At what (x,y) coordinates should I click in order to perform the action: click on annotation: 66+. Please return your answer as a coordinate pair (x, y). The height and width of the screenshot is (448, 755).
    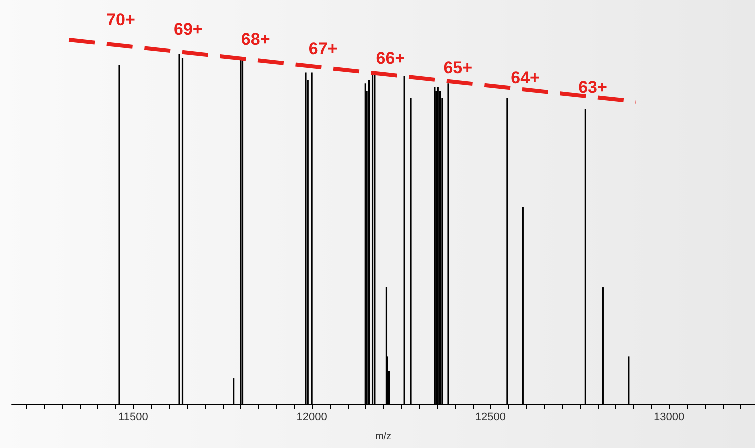
    Looking at the image, I should click on (391, 58).